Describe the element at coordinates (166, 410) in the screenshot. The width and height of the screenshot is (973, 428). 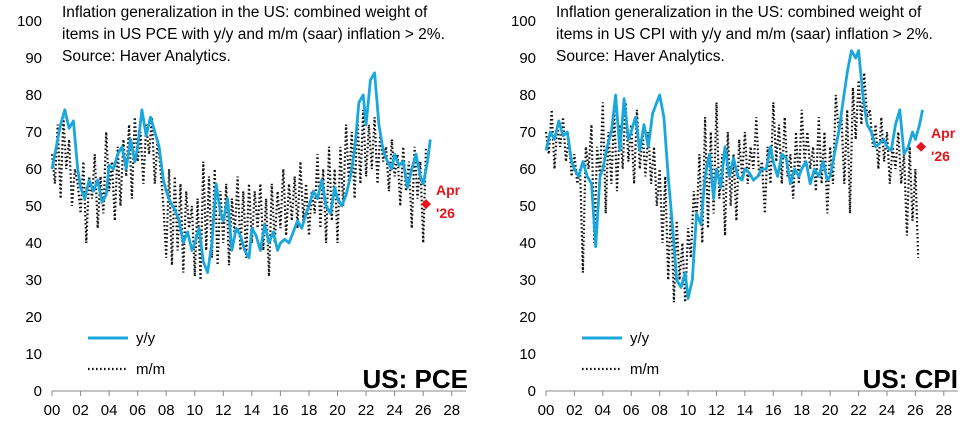
I see `pce-x-tick-label: 08` at that location.